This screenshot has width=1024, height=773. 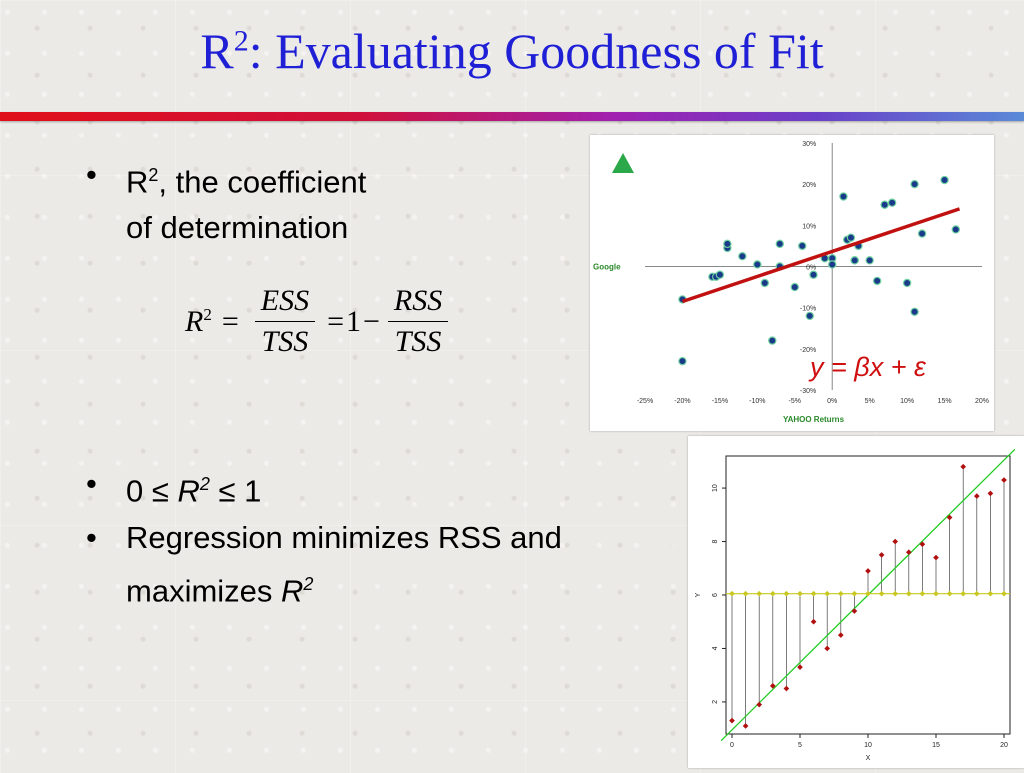 What do you see at coordinates (809, 144) in the screenshot?
I see `y-tick-label: 30%` at bounding box center [809, 144].